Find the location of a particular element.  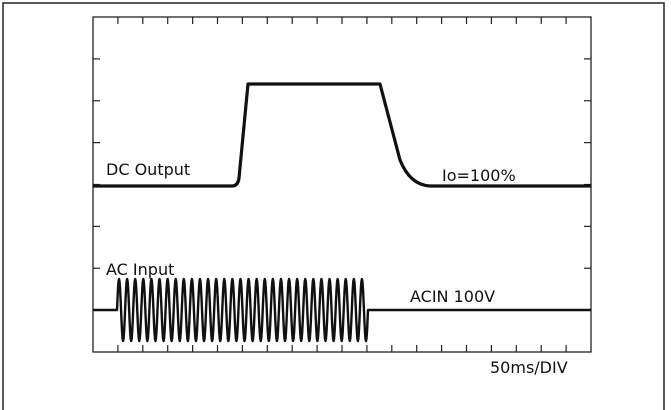

timebase-label: 50ms/DIV is located at coordinates (529, 367).